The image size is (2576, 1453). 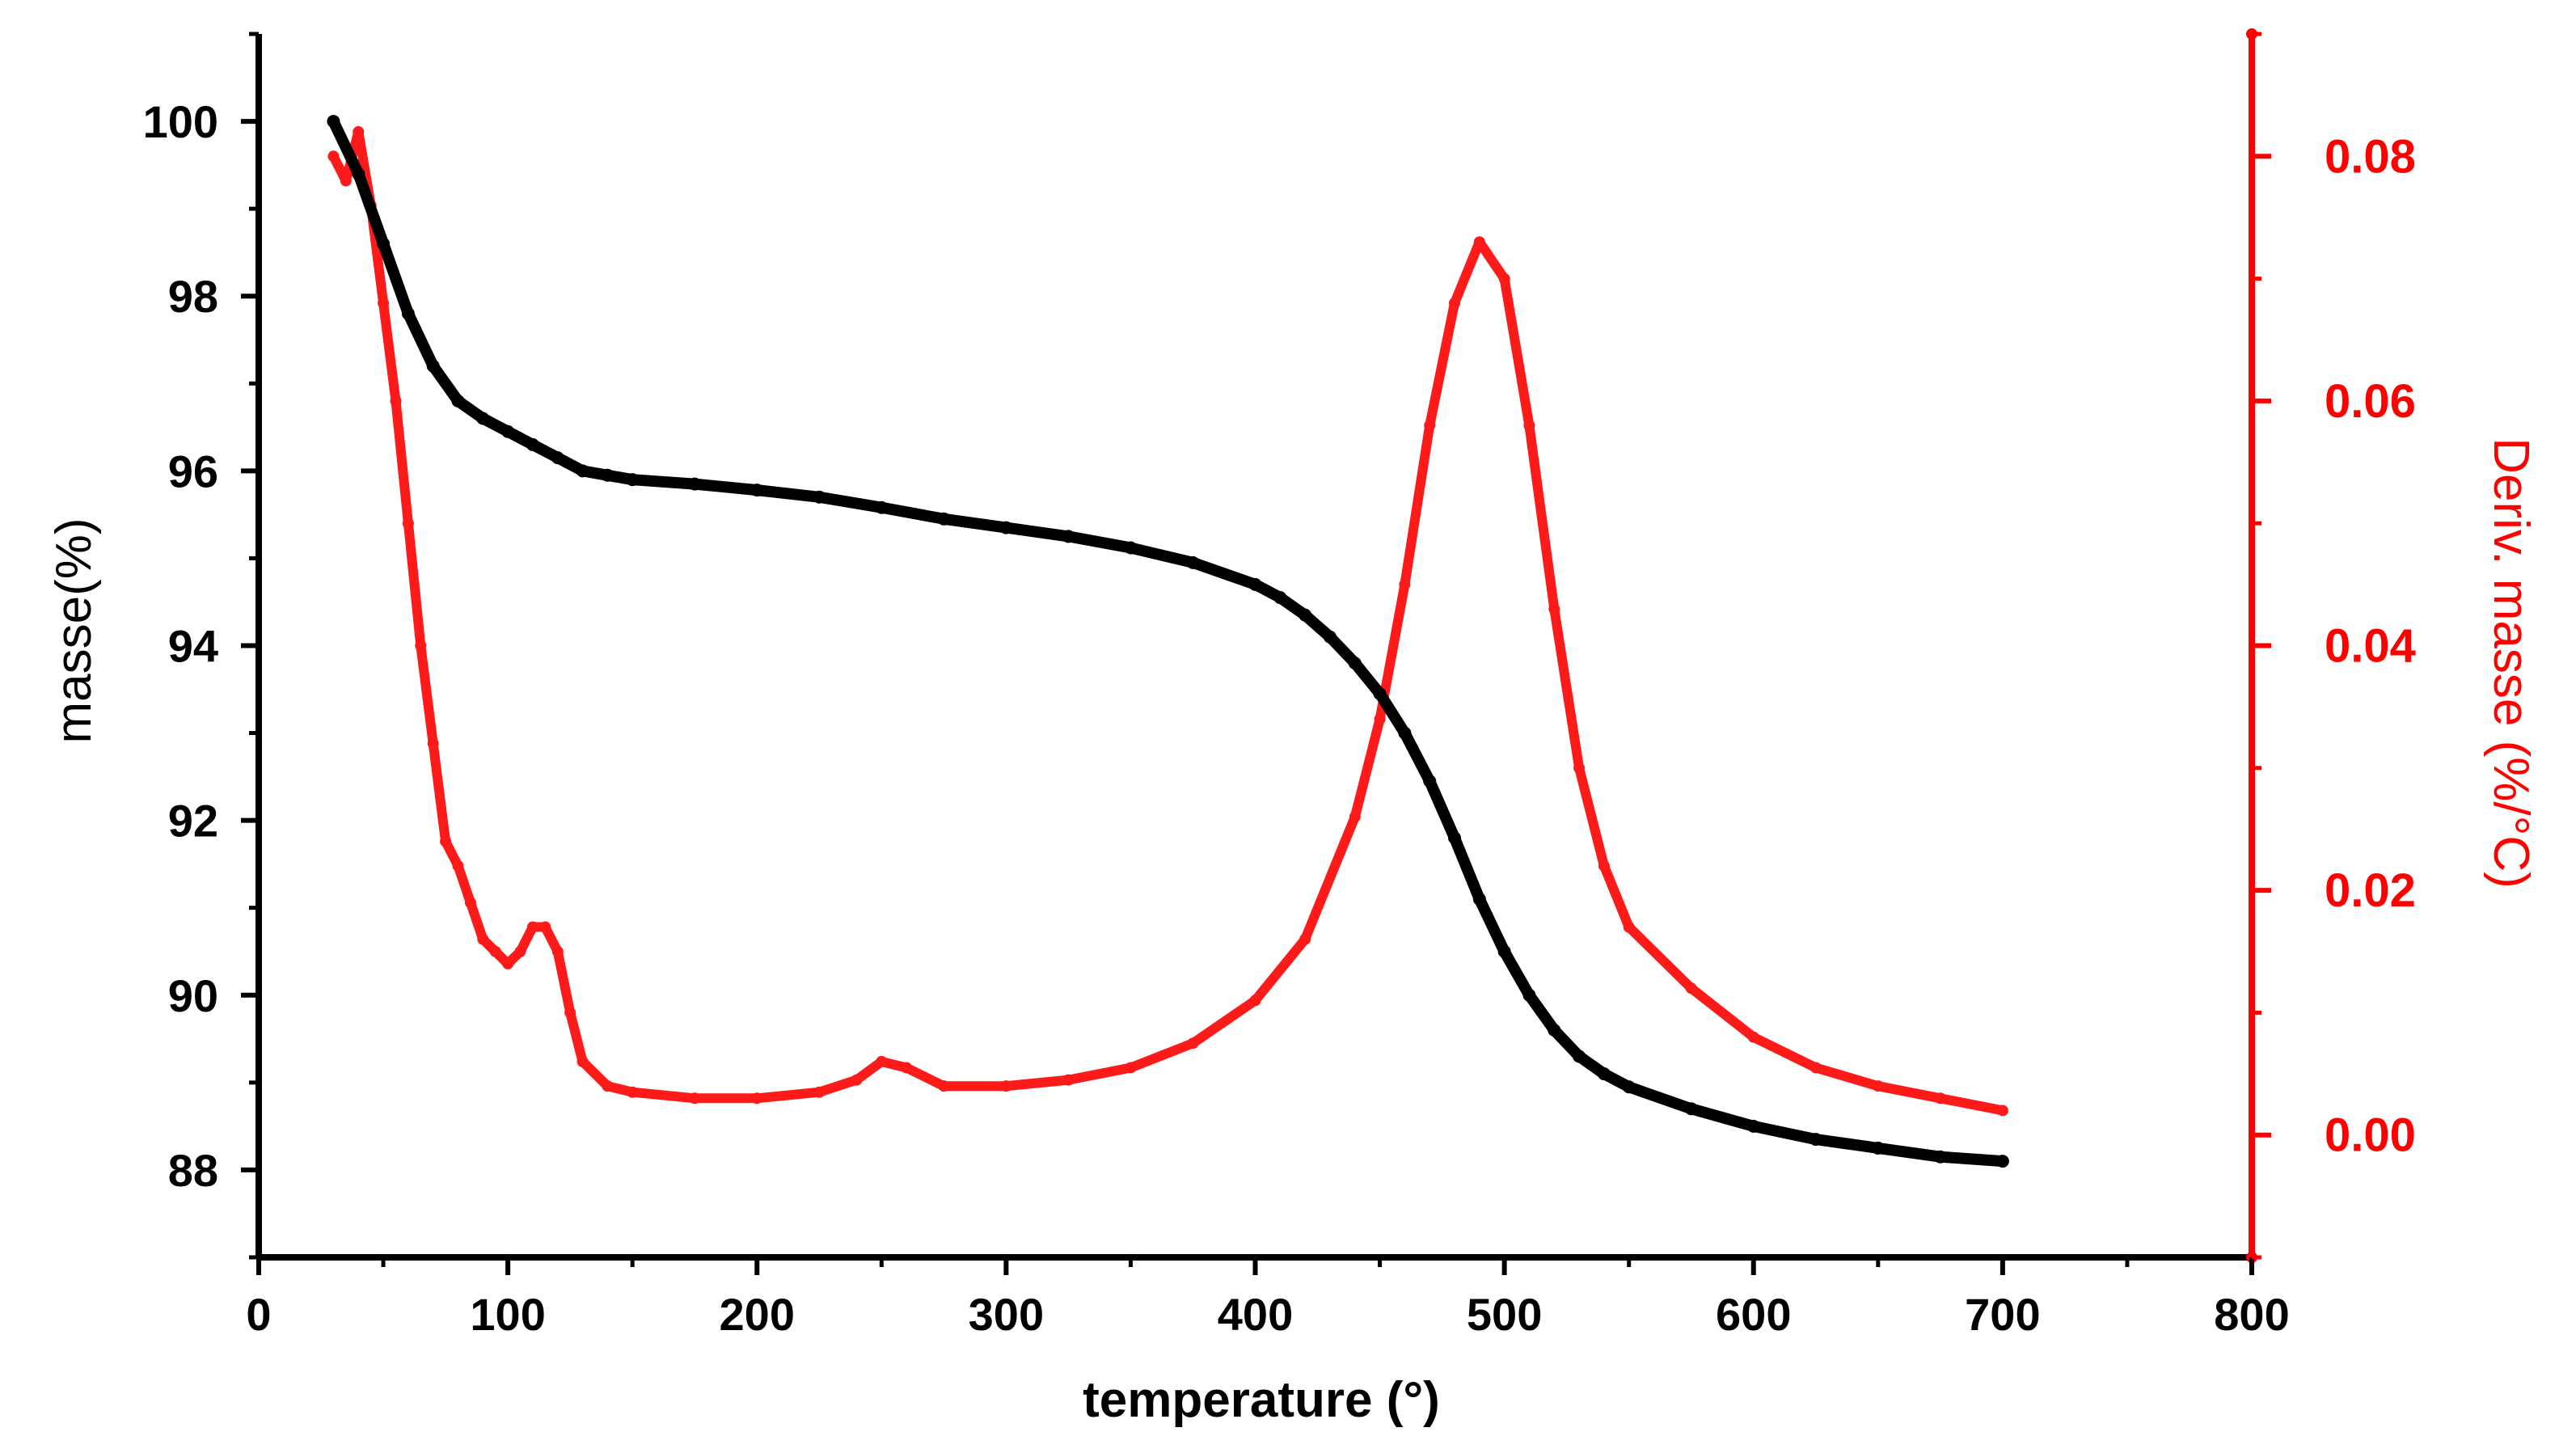 What do you see at coordinates (1006, 1314) in the screenshot?
I see `x-tick-label: 300` at bounding box center [1006, 1314].